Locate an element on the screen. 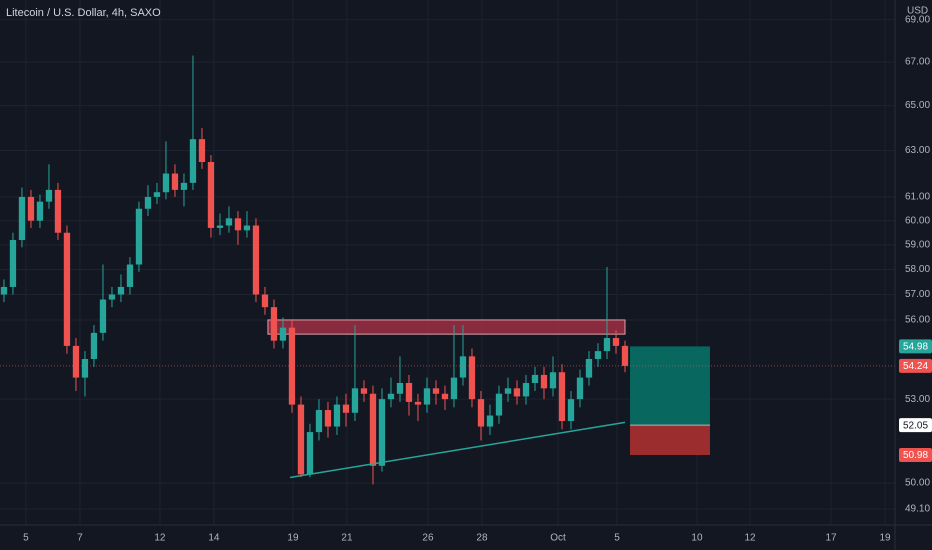 This screenshot has height=550, width=932. x-tick-label: 7 is located at coordinates (80, 538).